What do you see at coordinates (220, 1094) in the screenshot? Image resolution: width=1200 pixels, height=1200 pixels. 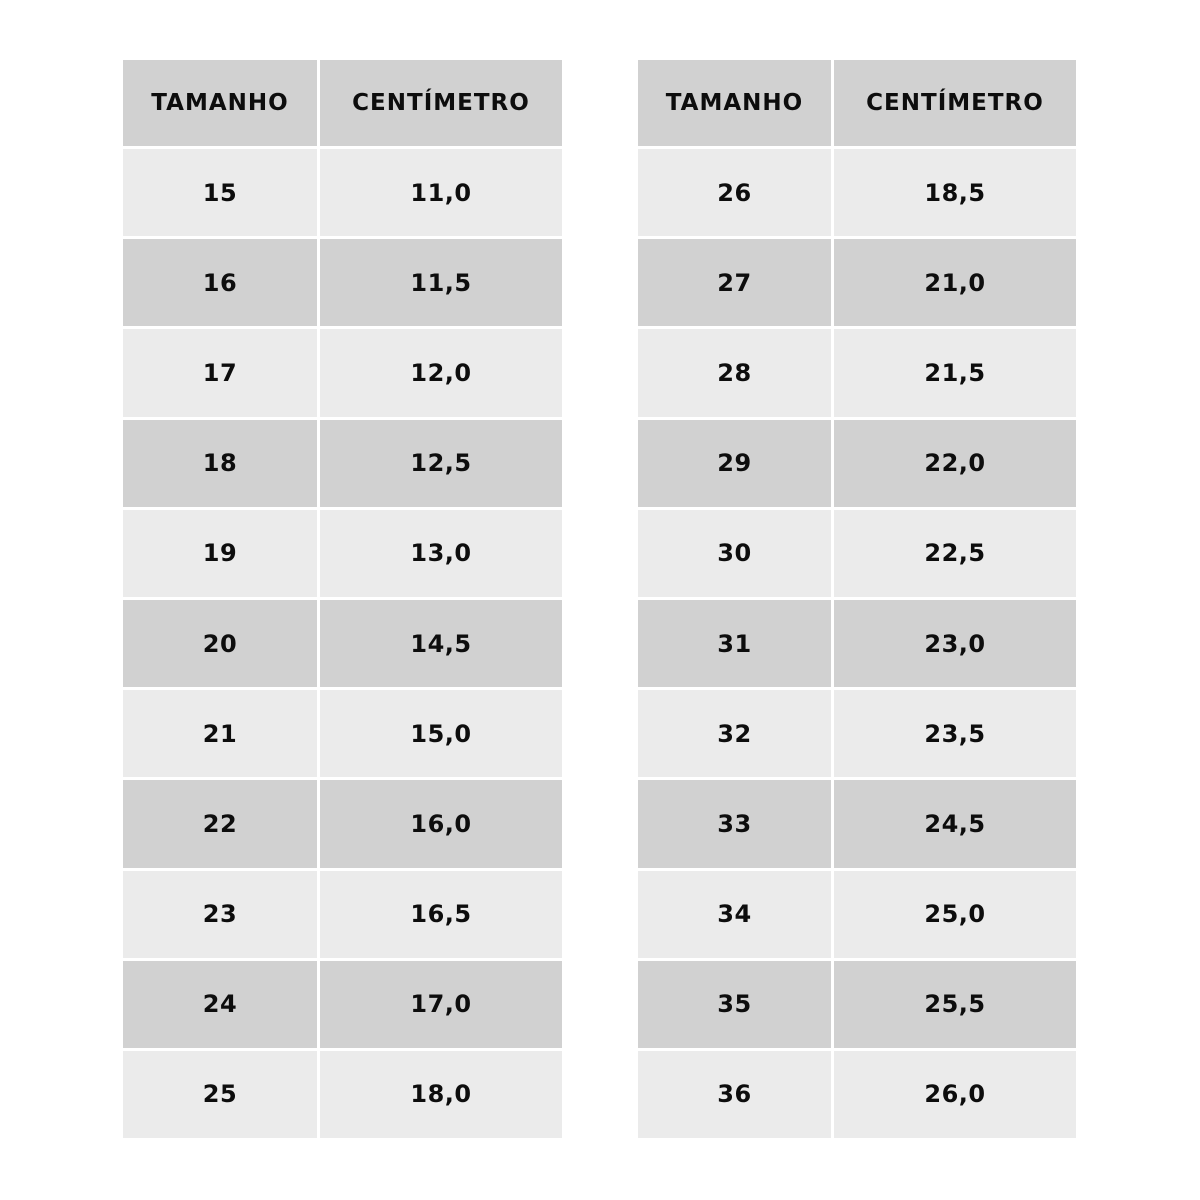 I see `size-cell: 25` at bounding box center [220, 1094].